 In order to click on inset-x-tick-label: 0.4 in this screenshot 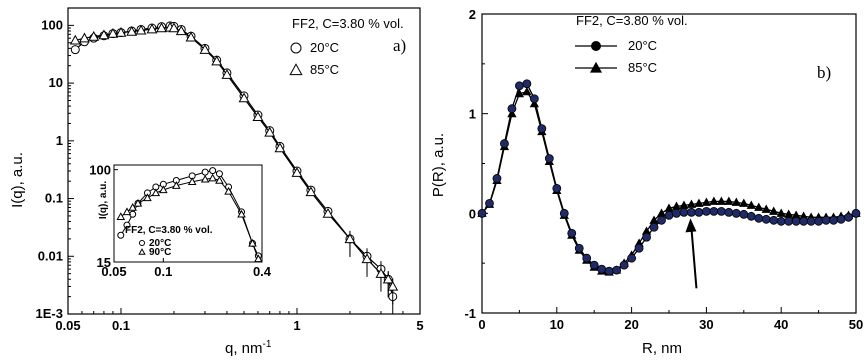, I will do `click(262, 271)`.